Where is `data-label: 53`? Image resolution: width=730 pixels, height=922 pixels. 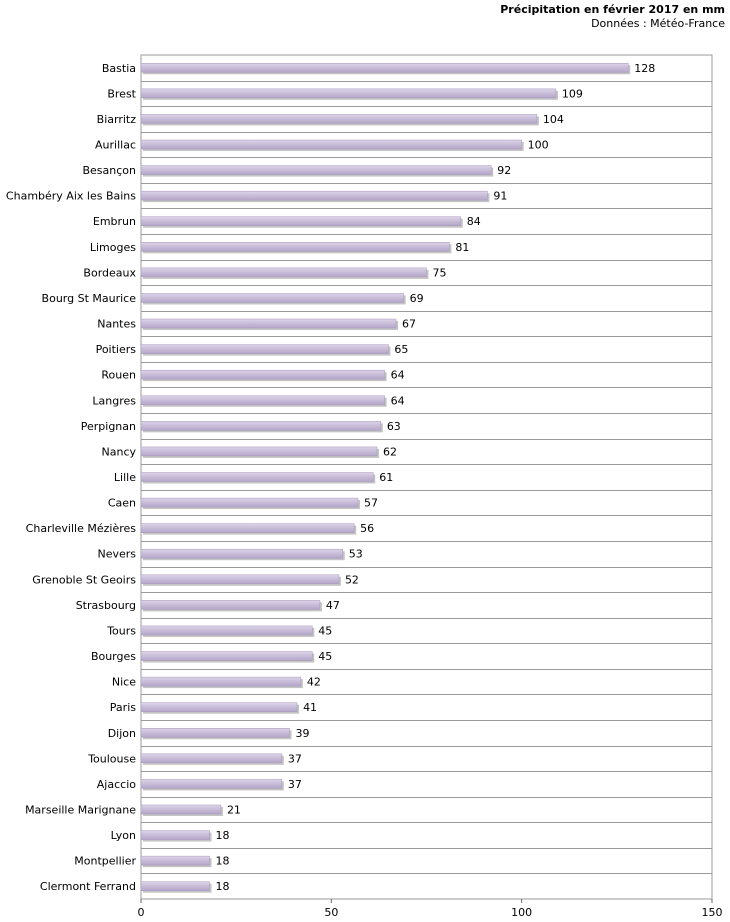 data-label: 53 is located at coordinates (356, 554).